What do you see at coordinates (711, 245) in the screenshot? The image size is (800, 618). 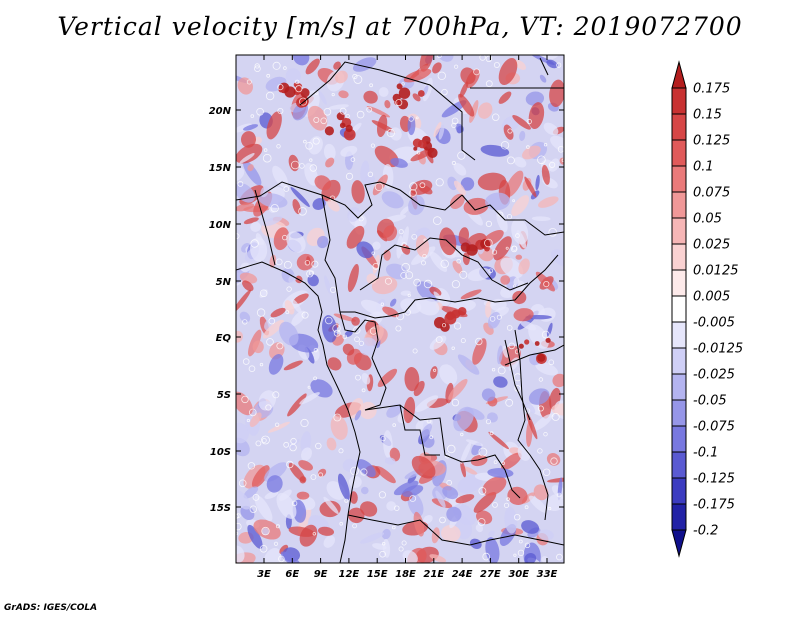 I see `colorbar-label: 0.025` at bounding box center [711, 245].